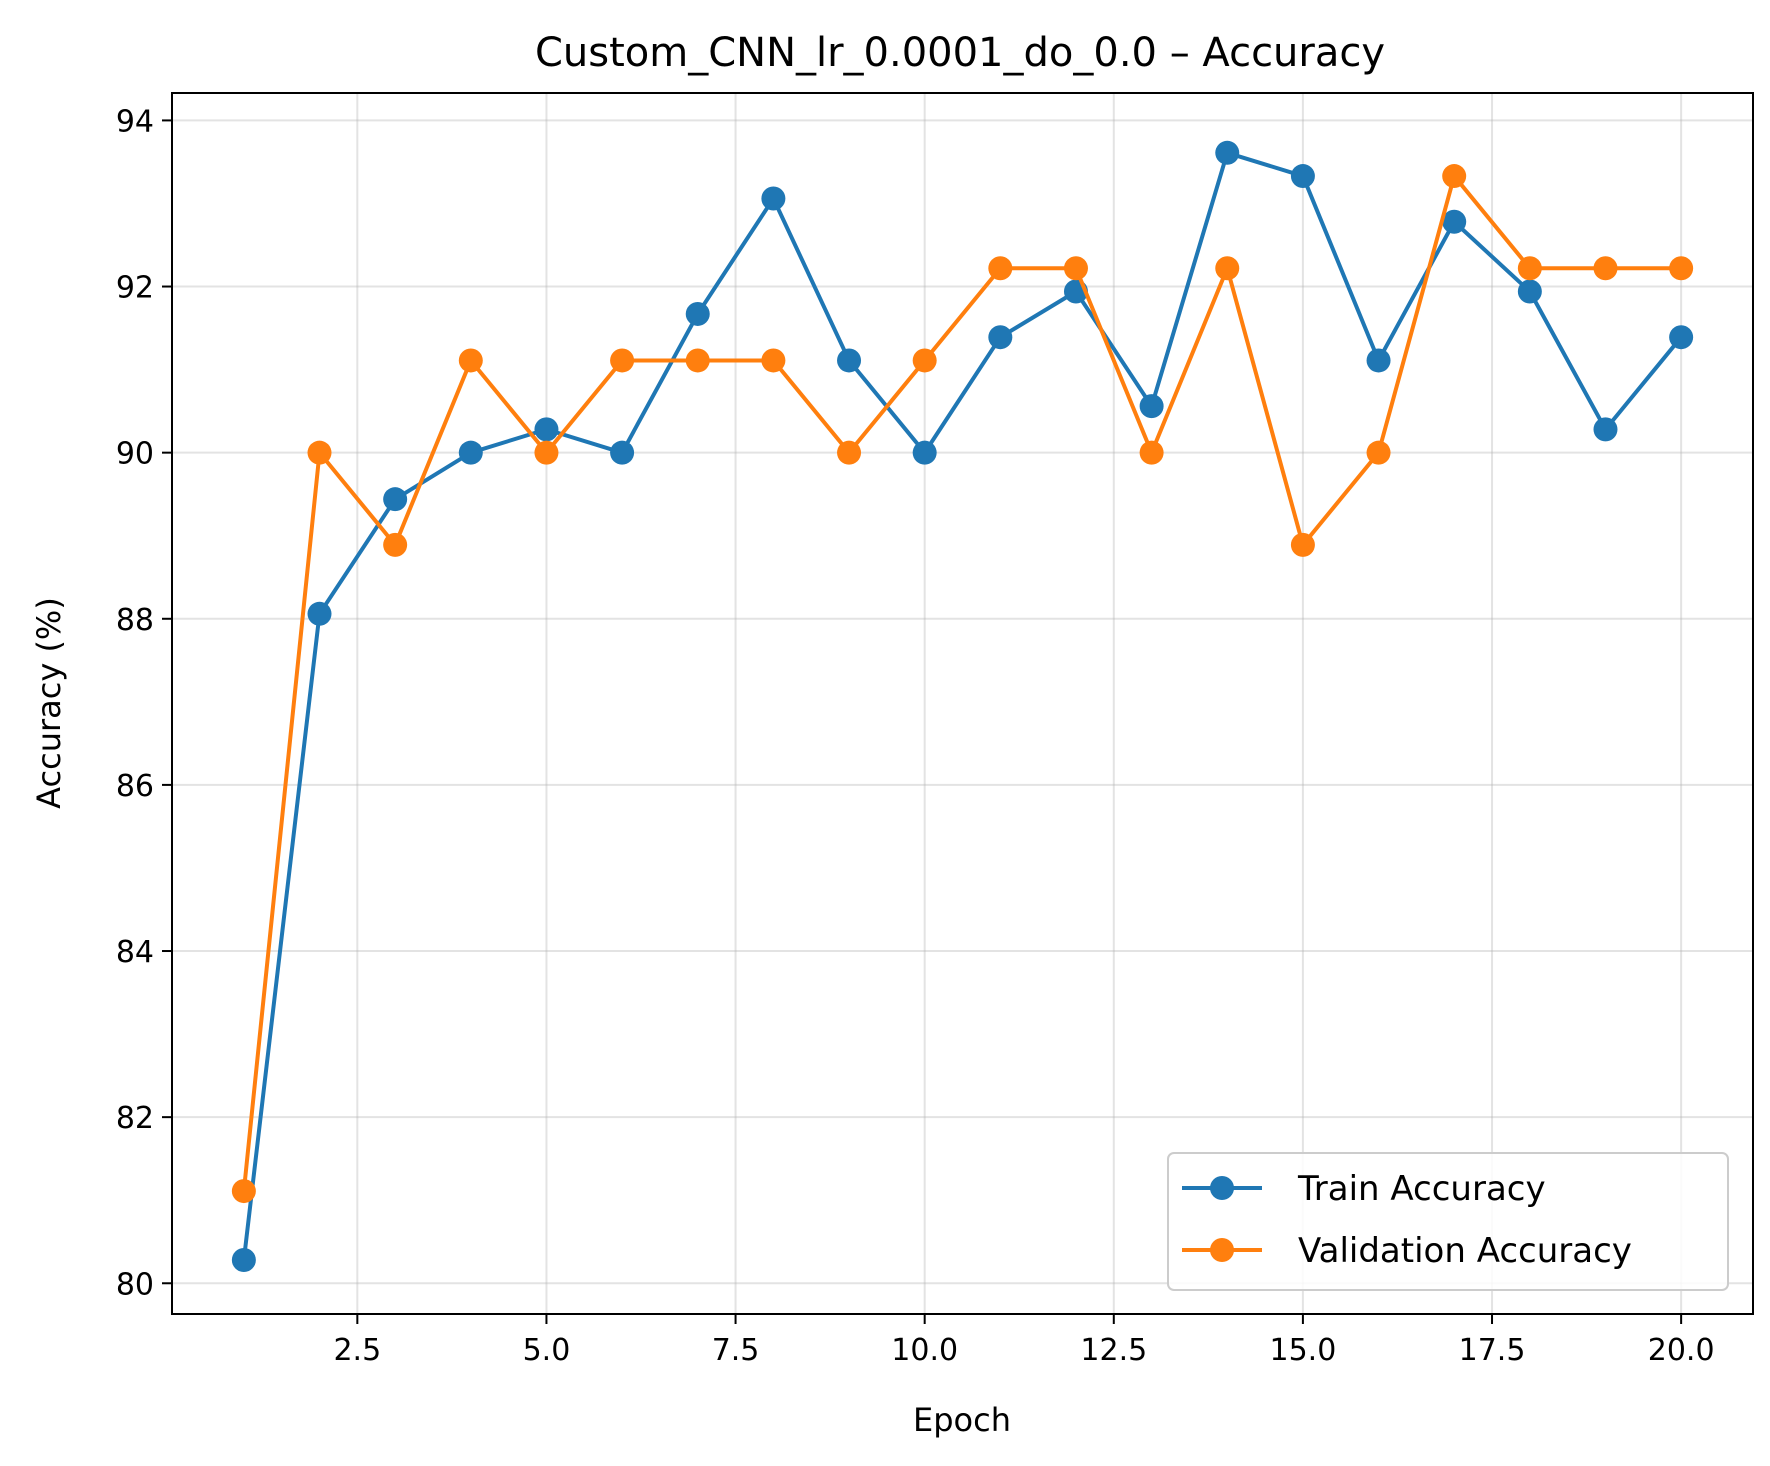  I want to click on chart-title: Custom_CNN_lr_0.0001_do_0.0 – Accuracy, so click(960, 53).